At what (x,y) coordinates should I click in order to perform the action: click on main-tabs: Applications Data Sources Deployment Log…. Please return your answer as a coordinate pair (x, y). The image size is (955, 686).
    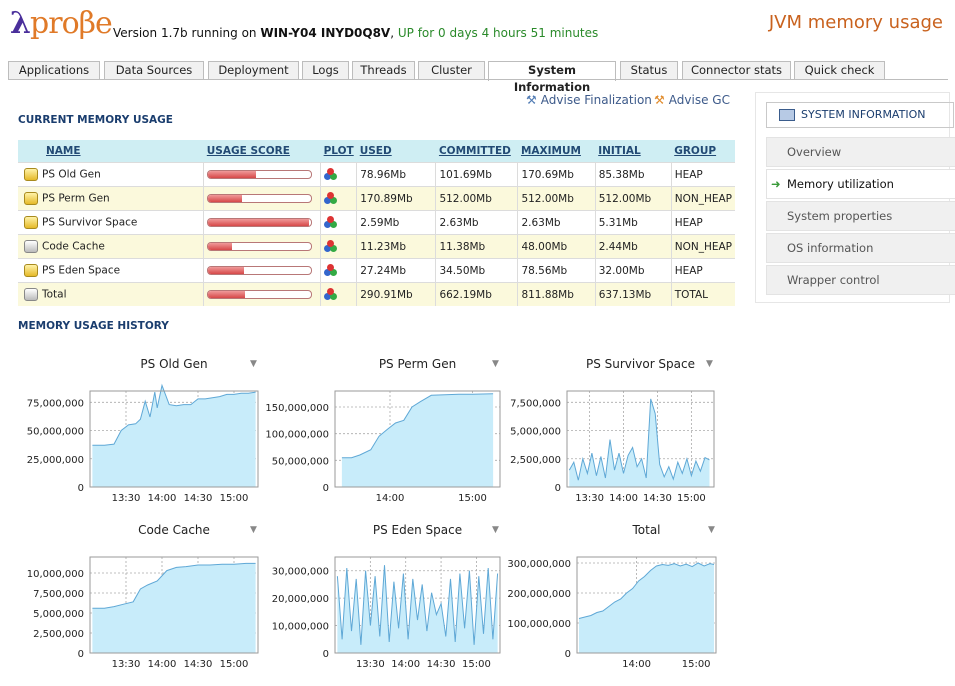
    Looking at the image, I should click on (478, 77).